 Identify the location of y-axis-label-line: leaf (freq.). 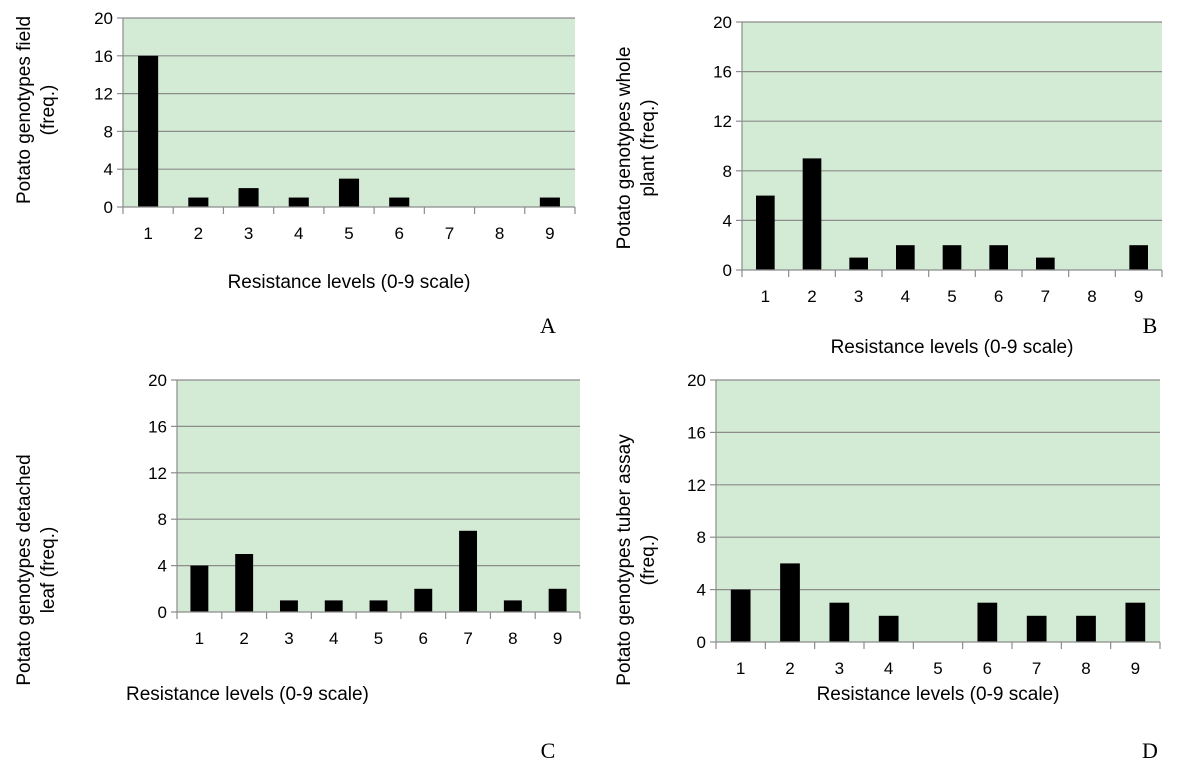
(48, 570).